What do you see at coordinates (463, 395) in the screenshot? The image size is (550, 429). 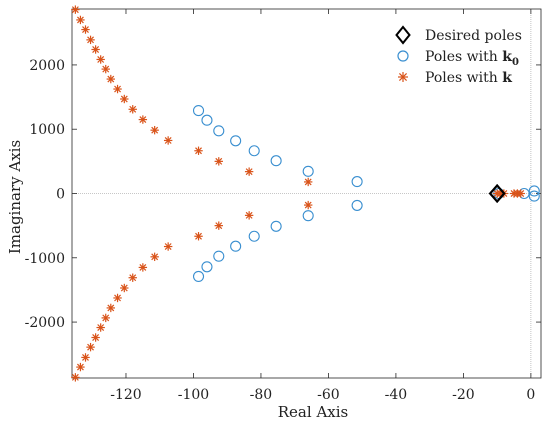 I see `x-tick-label: -20` at bounding box center [463, 395].